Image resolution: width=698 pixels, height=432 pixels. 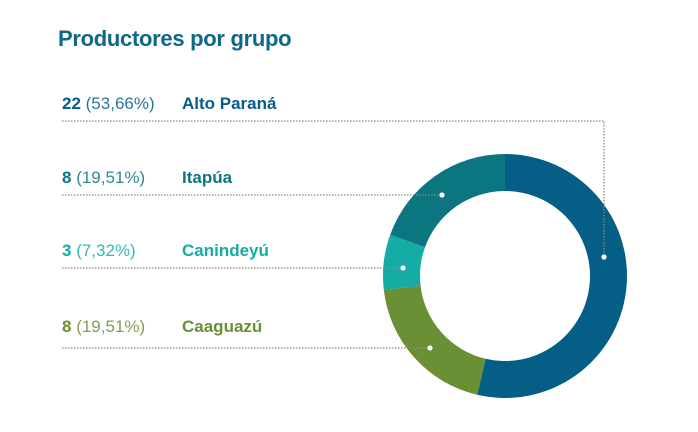 I want to click on legend-item: 3 (7,32%) Canindeyú, so click(x=165, y=251).